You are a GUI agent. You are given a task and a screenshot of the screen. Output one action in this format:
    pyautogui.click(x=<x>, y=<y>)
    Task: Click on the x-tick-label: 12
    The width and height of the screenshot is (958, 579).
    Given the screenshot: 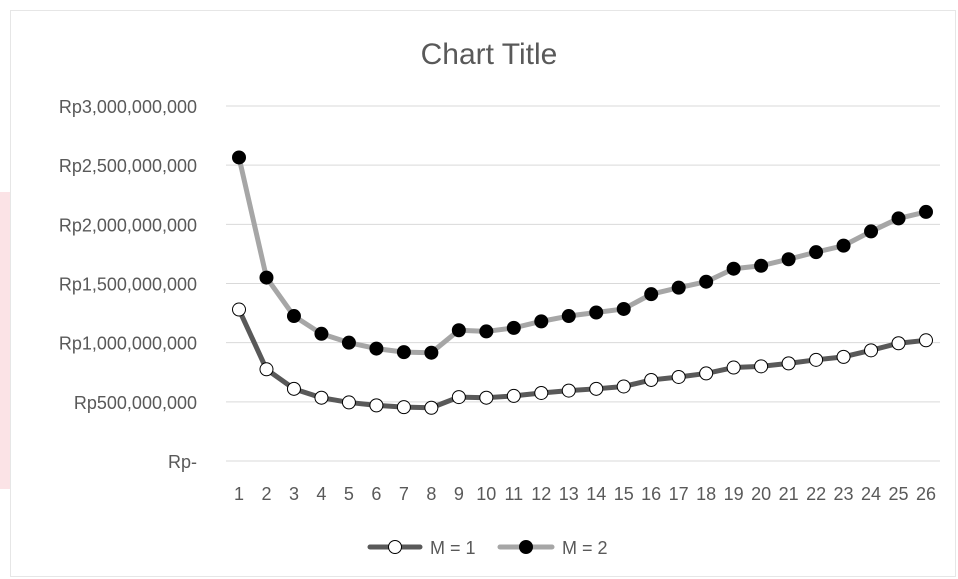 What is the action you would take?
    pyautogui.click(x=541, y=494)
    